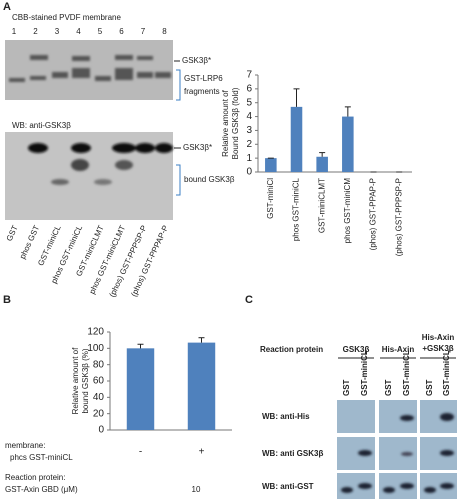  I want to click on membrane-title: CBB-stained PVDF membrane, so click(66, 17).